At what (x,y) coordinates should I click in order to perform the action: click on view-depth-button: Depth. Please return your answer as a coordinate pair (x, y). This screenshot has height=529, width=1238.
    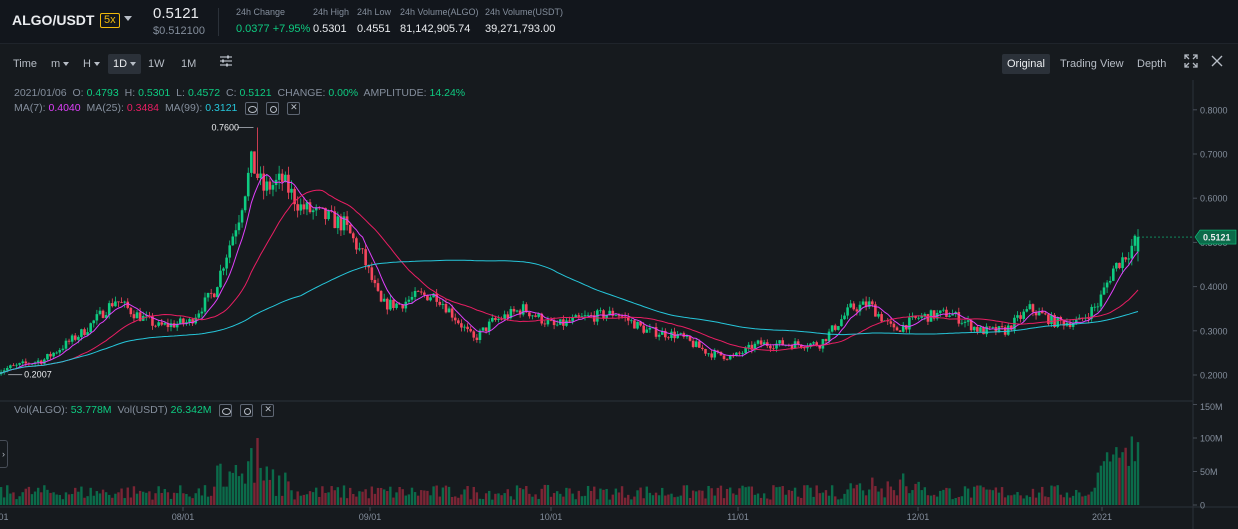
    Looking at the image, I should click on (1152, 64).